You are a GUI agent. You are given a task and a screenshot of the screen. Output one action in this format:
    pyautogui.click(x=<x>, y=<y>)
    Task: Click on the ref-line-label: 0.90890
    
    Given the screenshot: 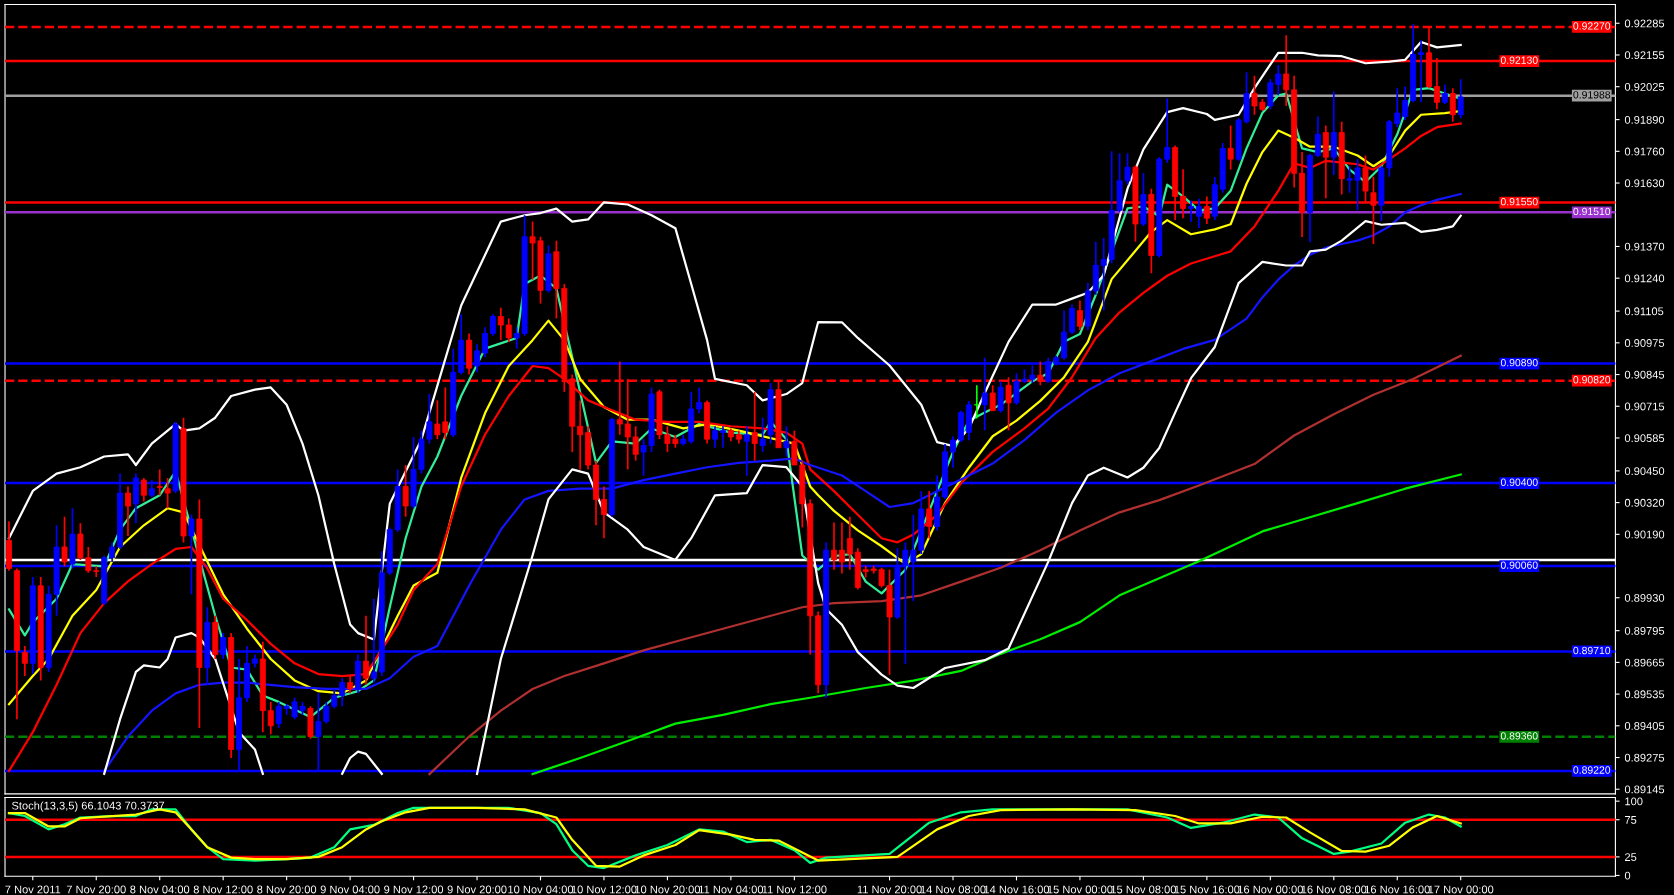 What is the action you would take?
    pyautogui.click(x=1519, y=362)
    